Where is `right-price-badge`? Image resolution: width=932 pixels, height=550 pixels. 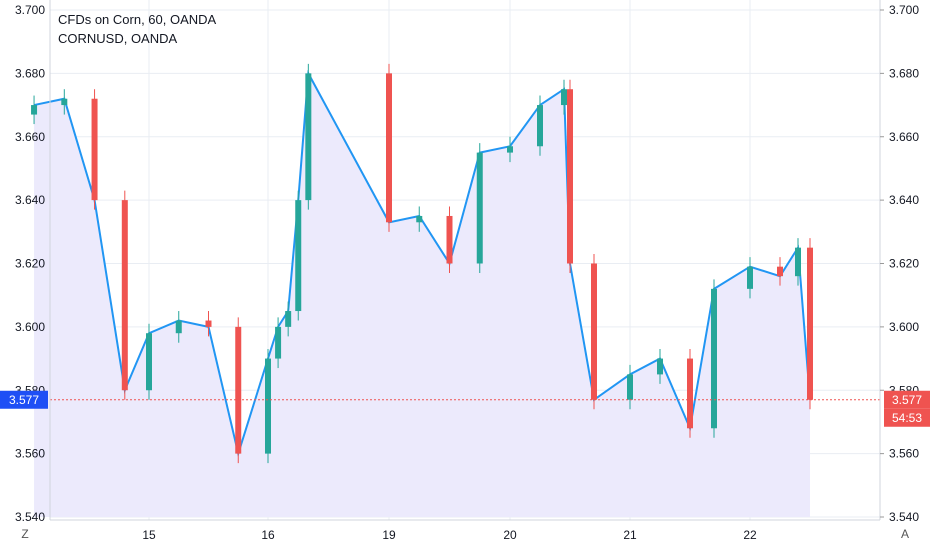
right-price-badge is located at coordinates (907, 399).